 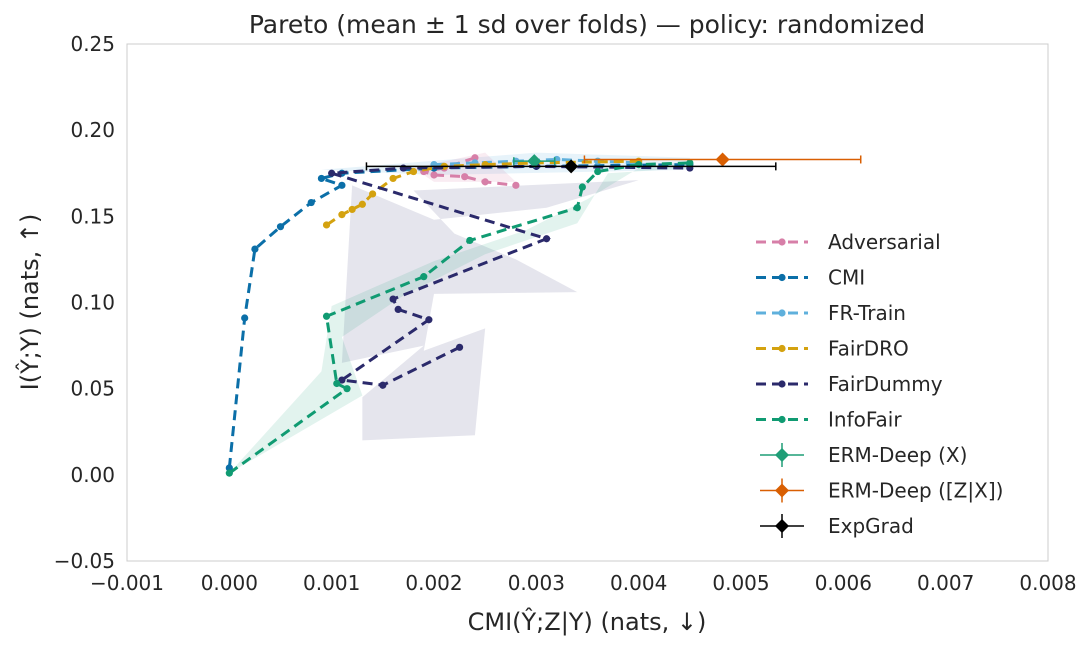 What do you see at coordinates (92, 44) in the screenshot?
I see `y-tick-label: 0.25` at bounding box center [92, 44].